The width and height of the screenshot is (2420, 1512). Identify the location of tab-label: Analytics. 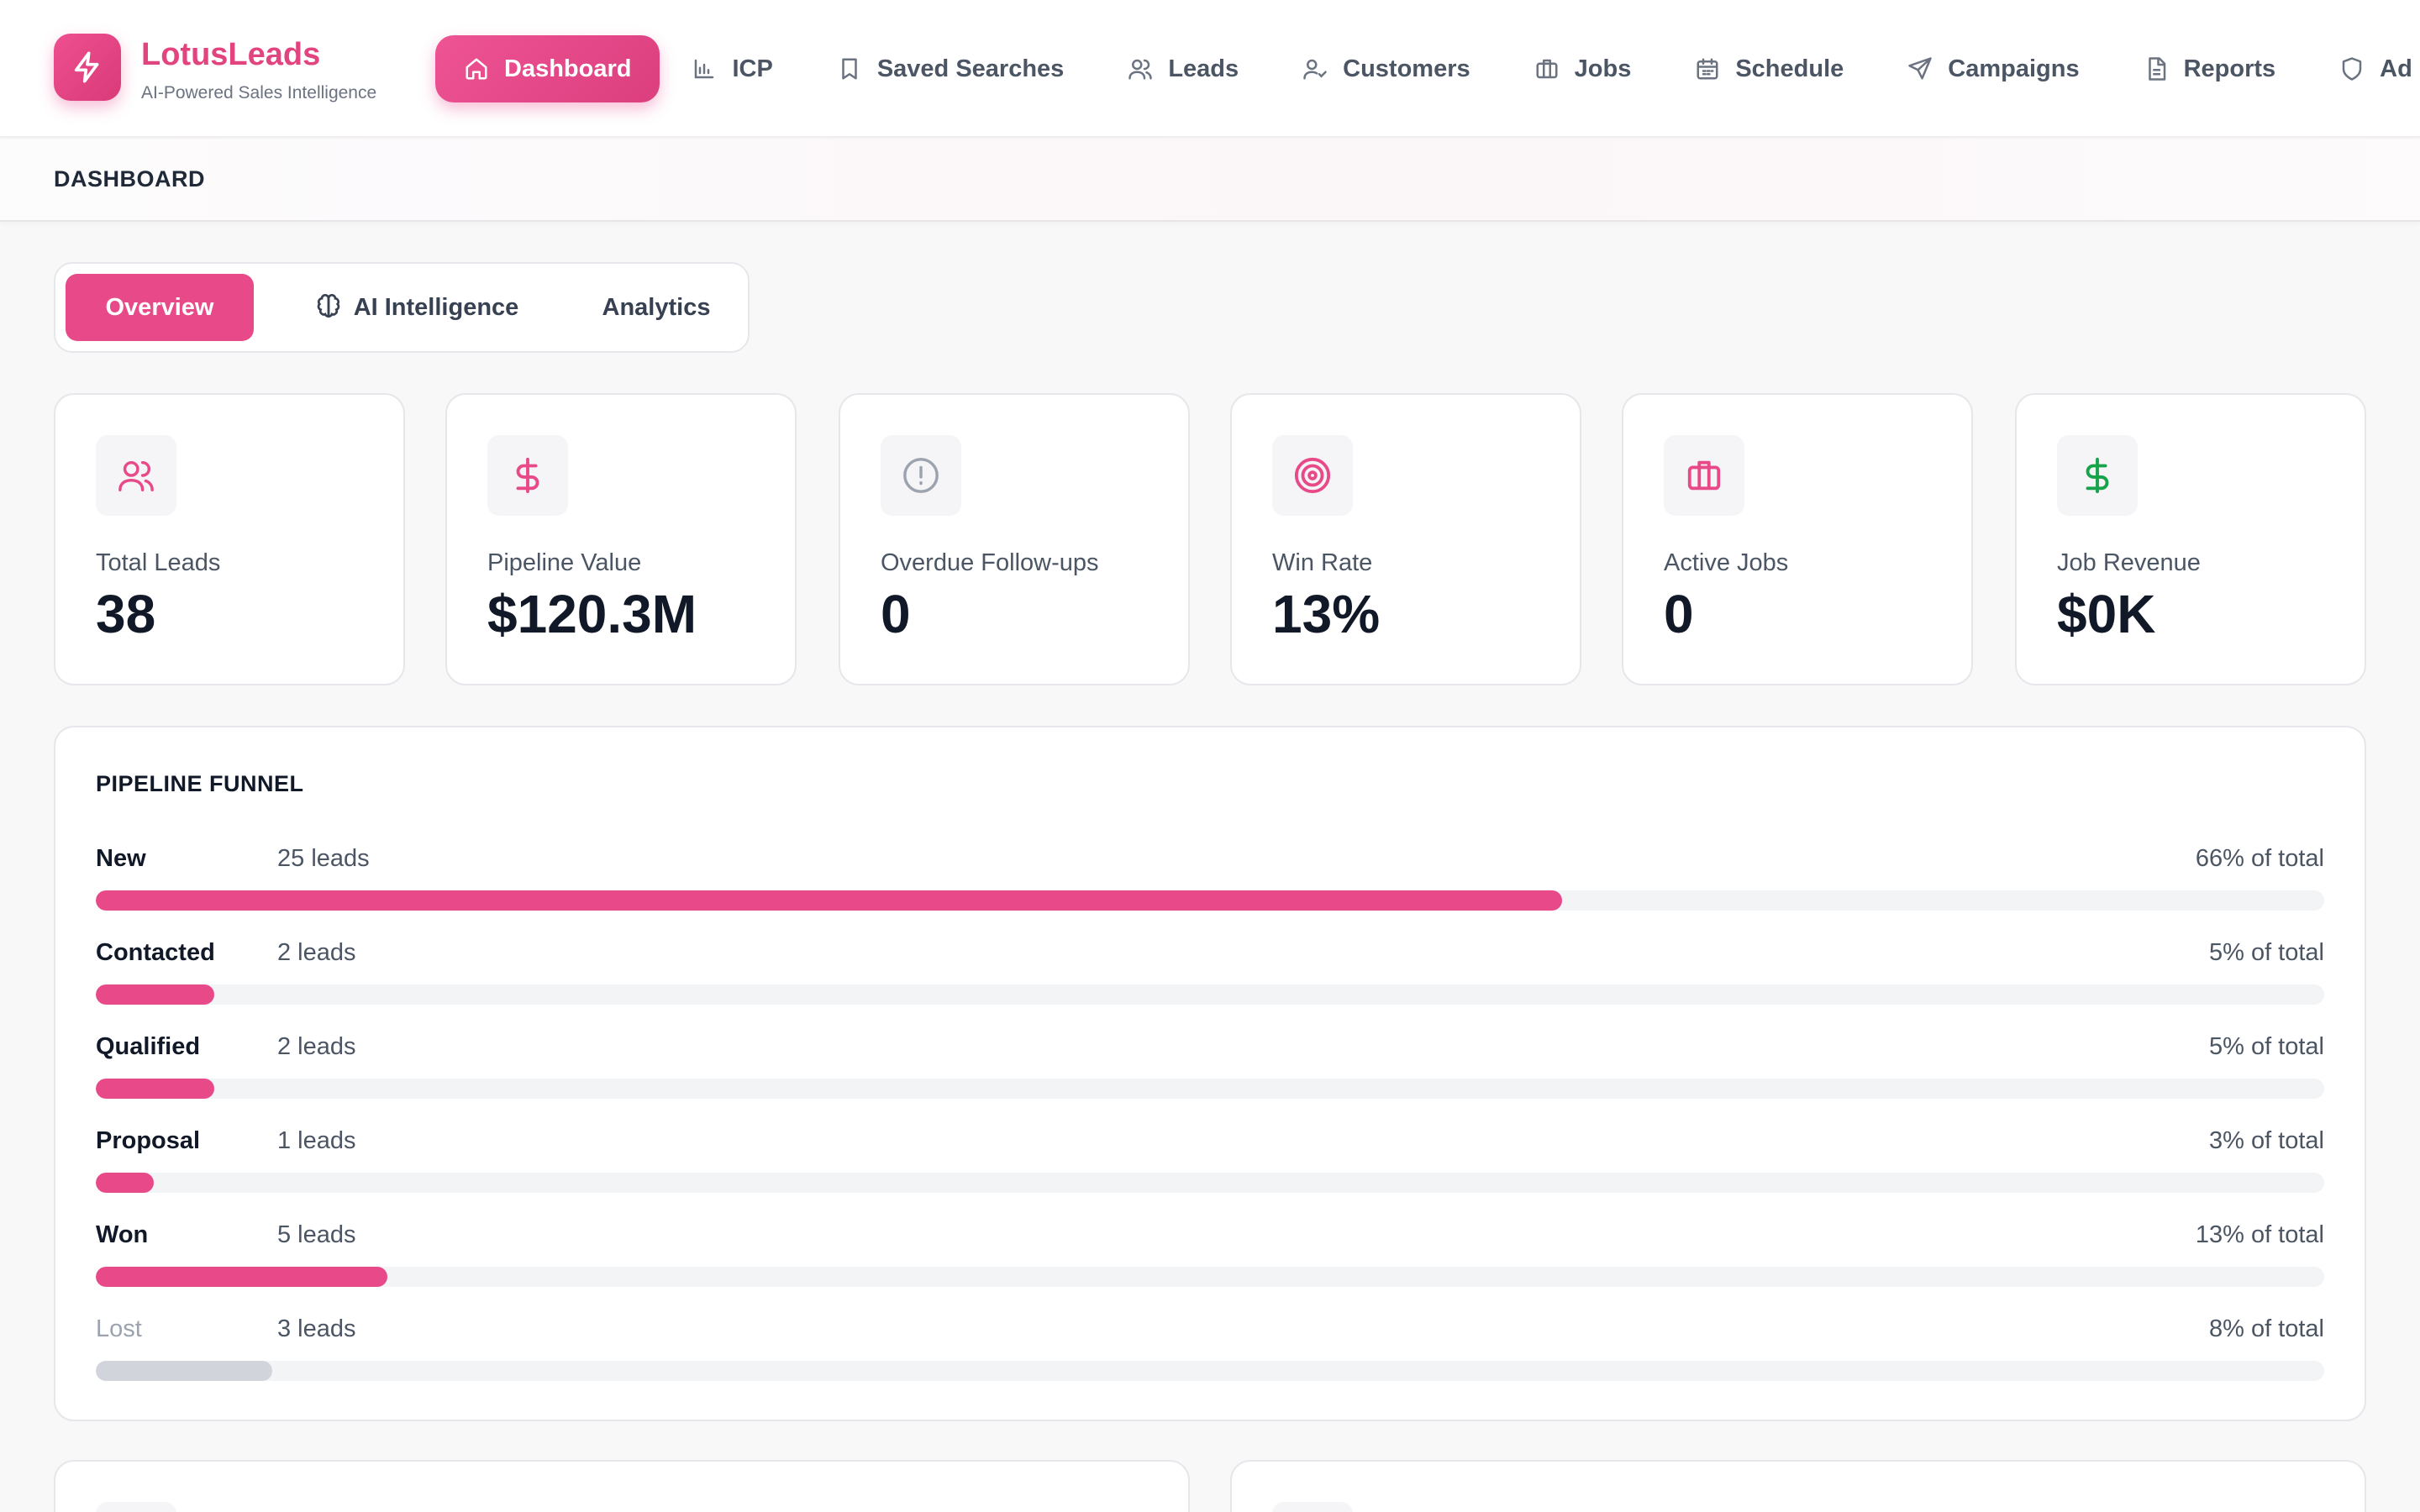
(657, 307).